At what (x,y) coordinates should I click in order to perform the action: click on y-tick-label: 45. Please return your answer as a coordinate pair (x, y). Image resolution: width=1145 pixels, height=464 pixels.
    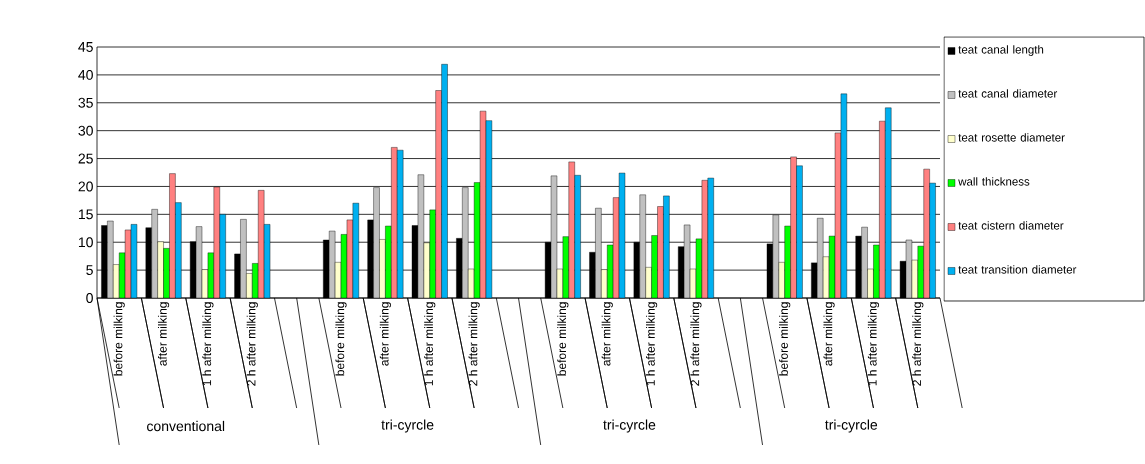
    Looking at the image, I should click on (85, 47).